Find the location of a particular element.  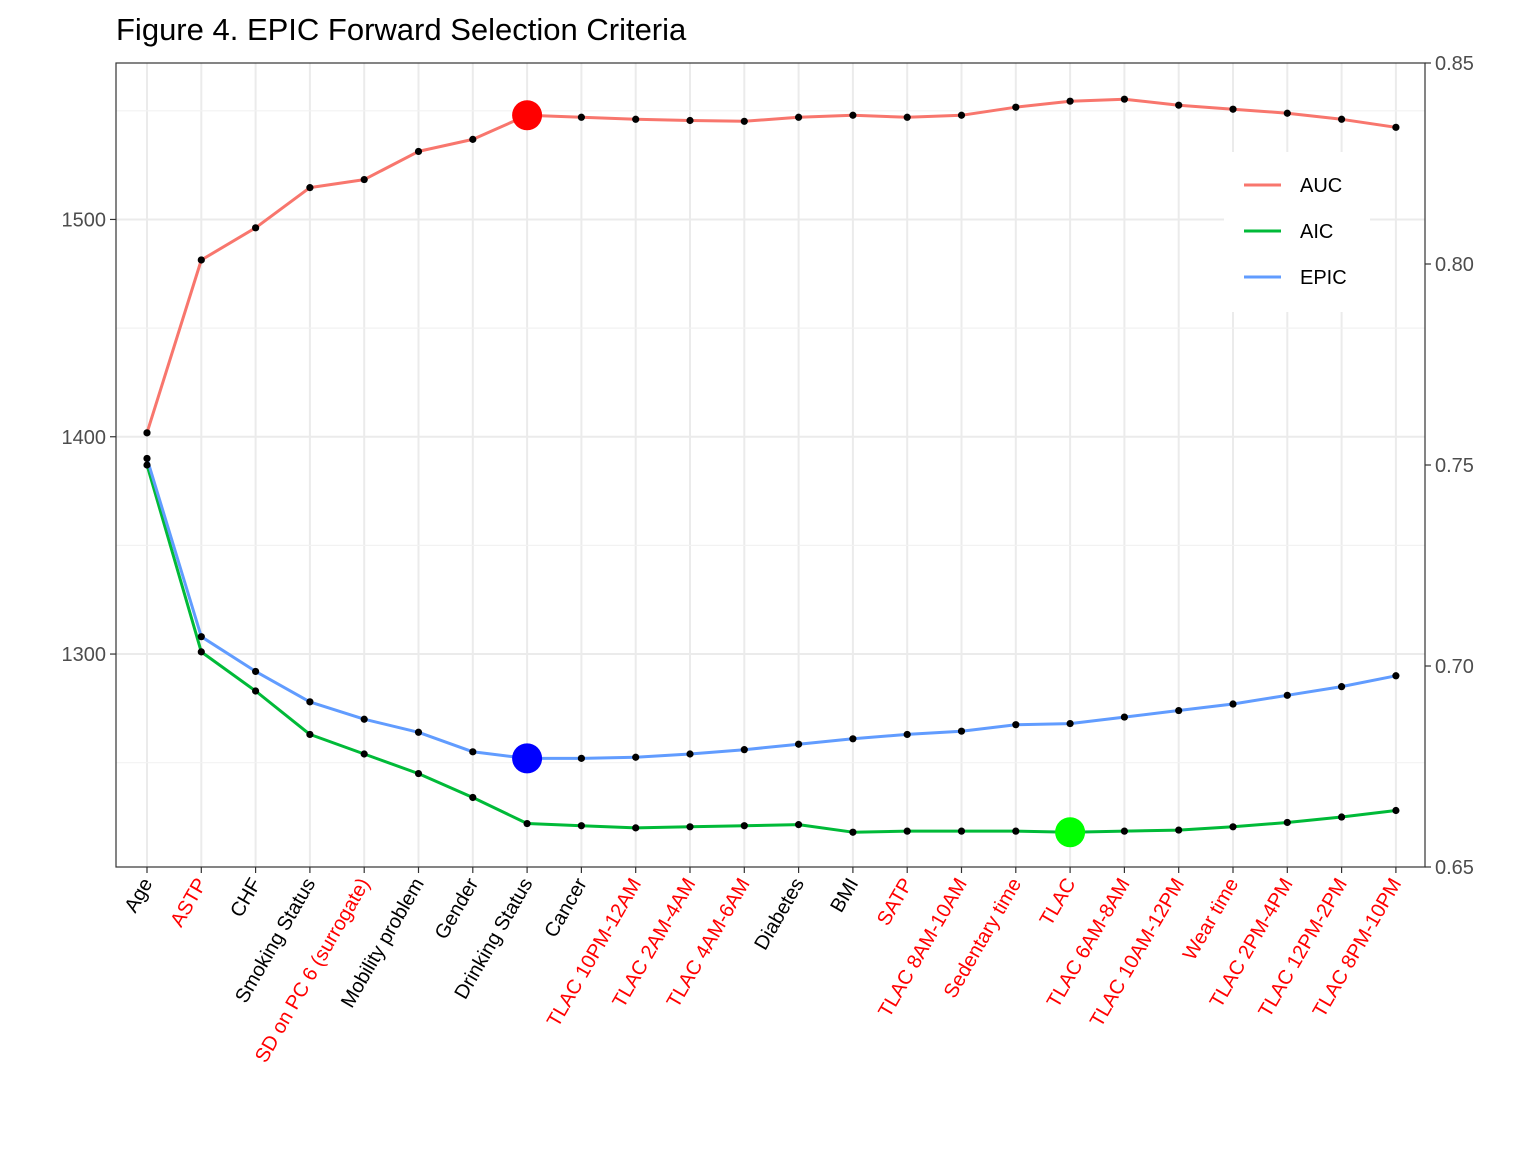

y-left-tick-label: 1500 is located at coordinates (84, 220).